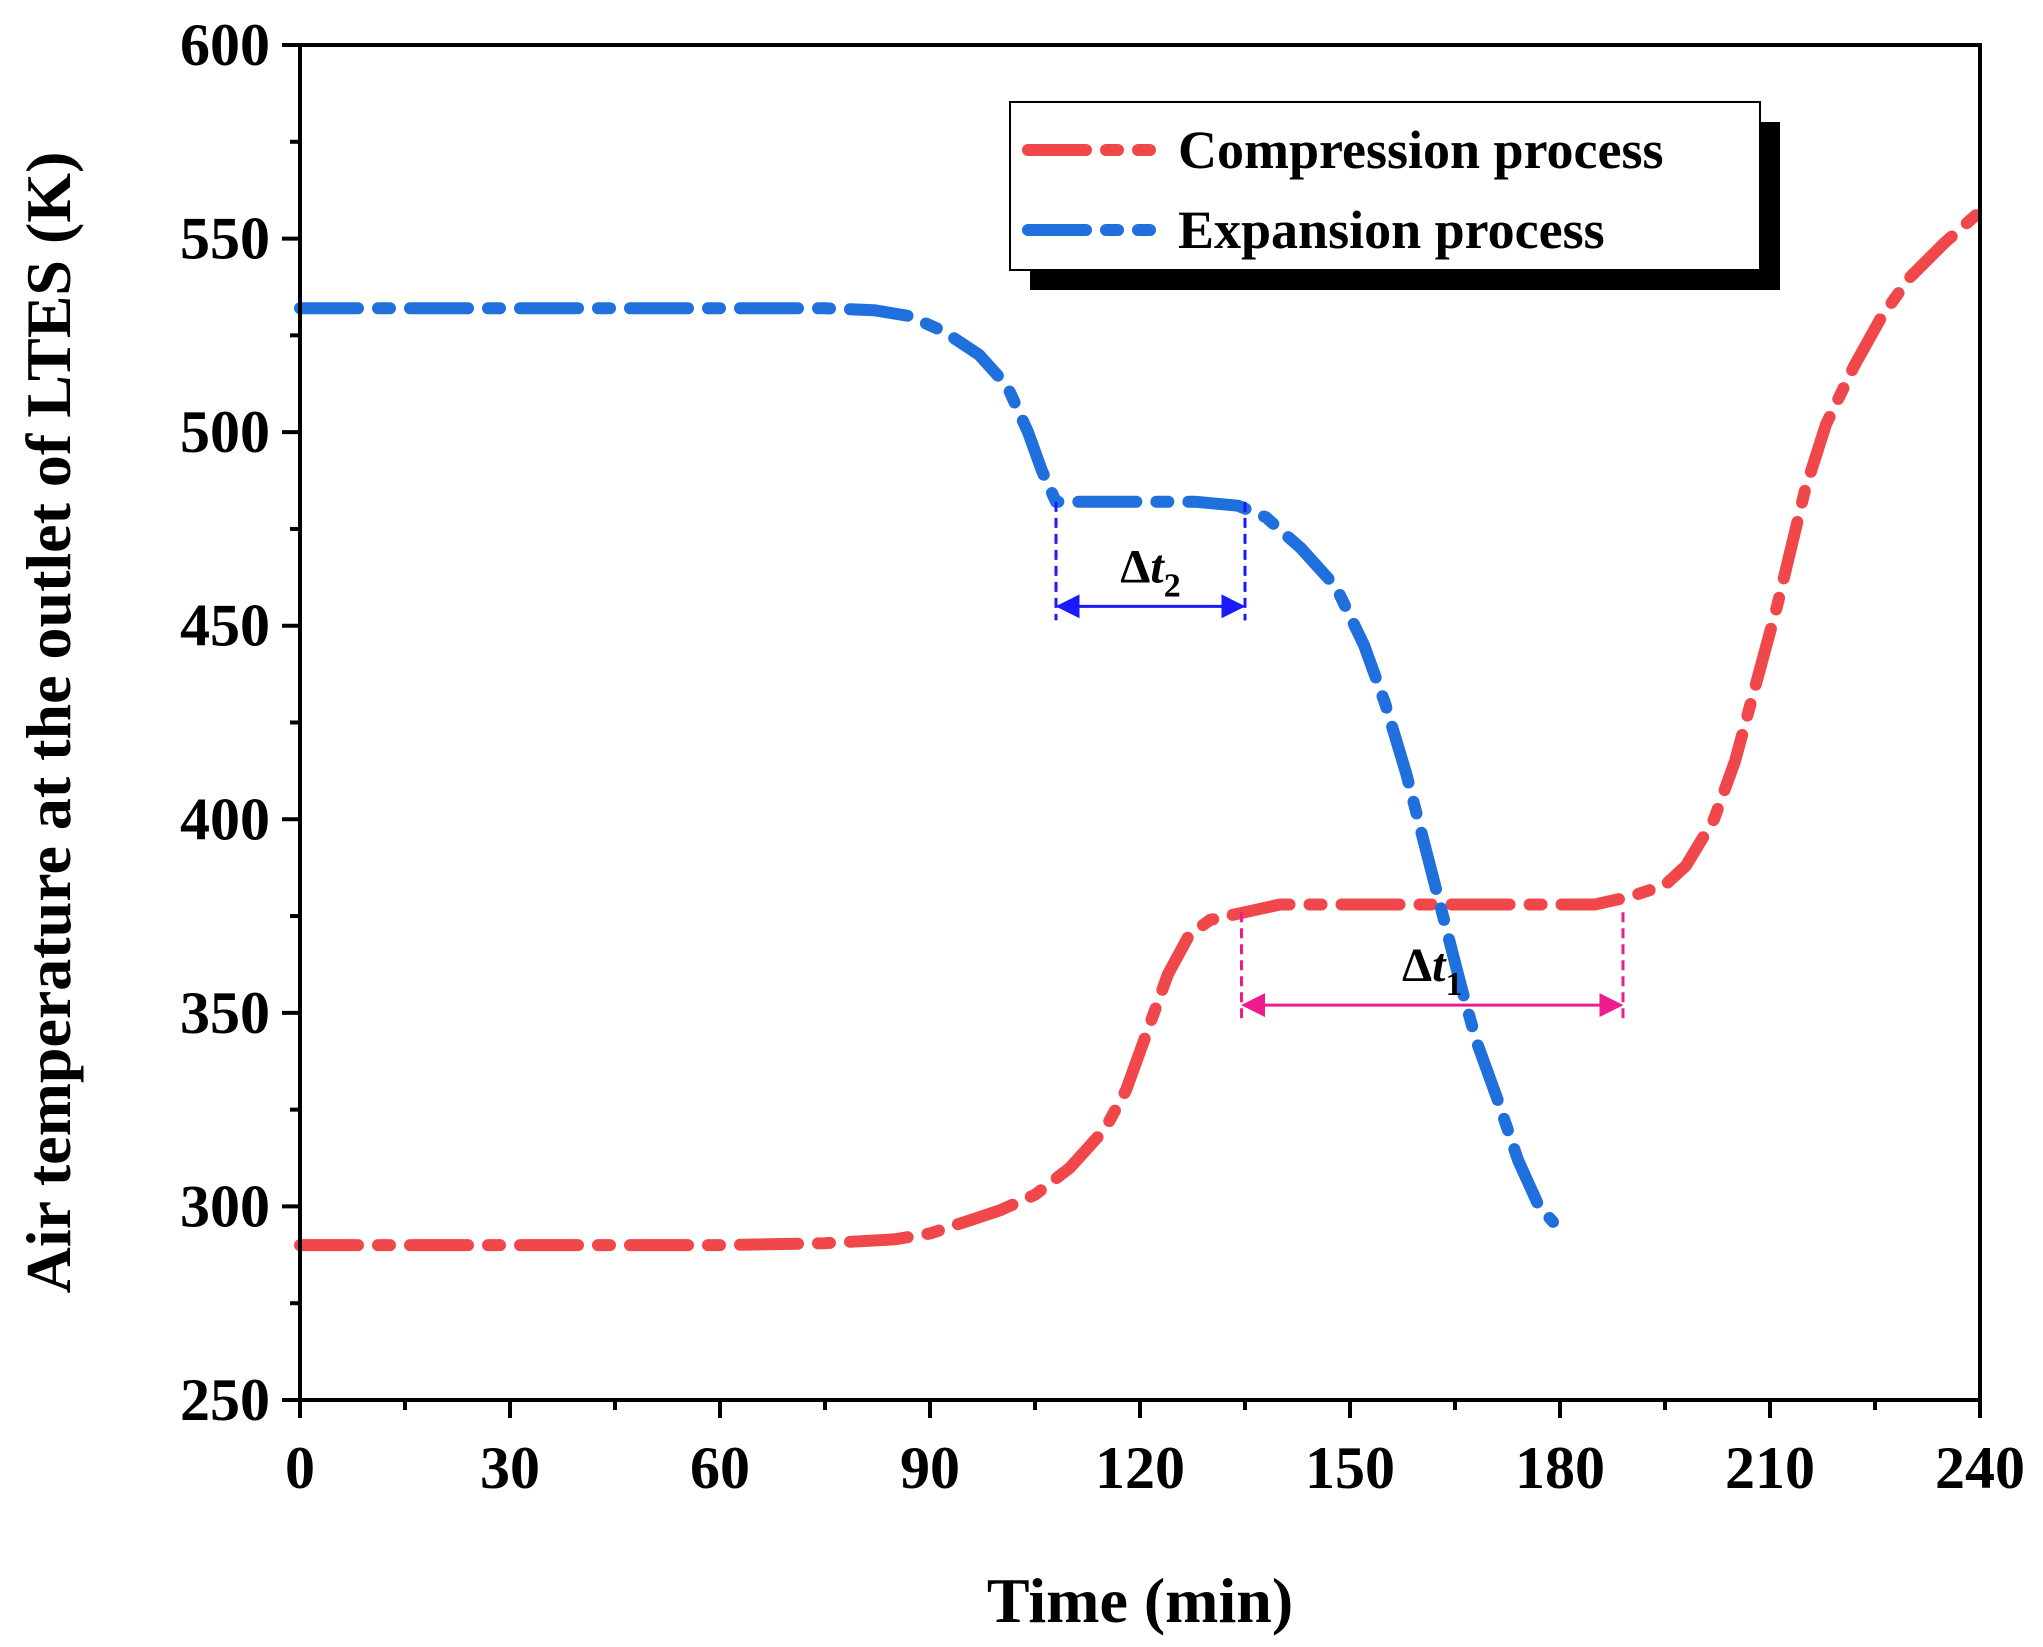 The height and width of the screenshot is (1647, 2043). I want to click on y-tick-label: 600, so click(225, 45).